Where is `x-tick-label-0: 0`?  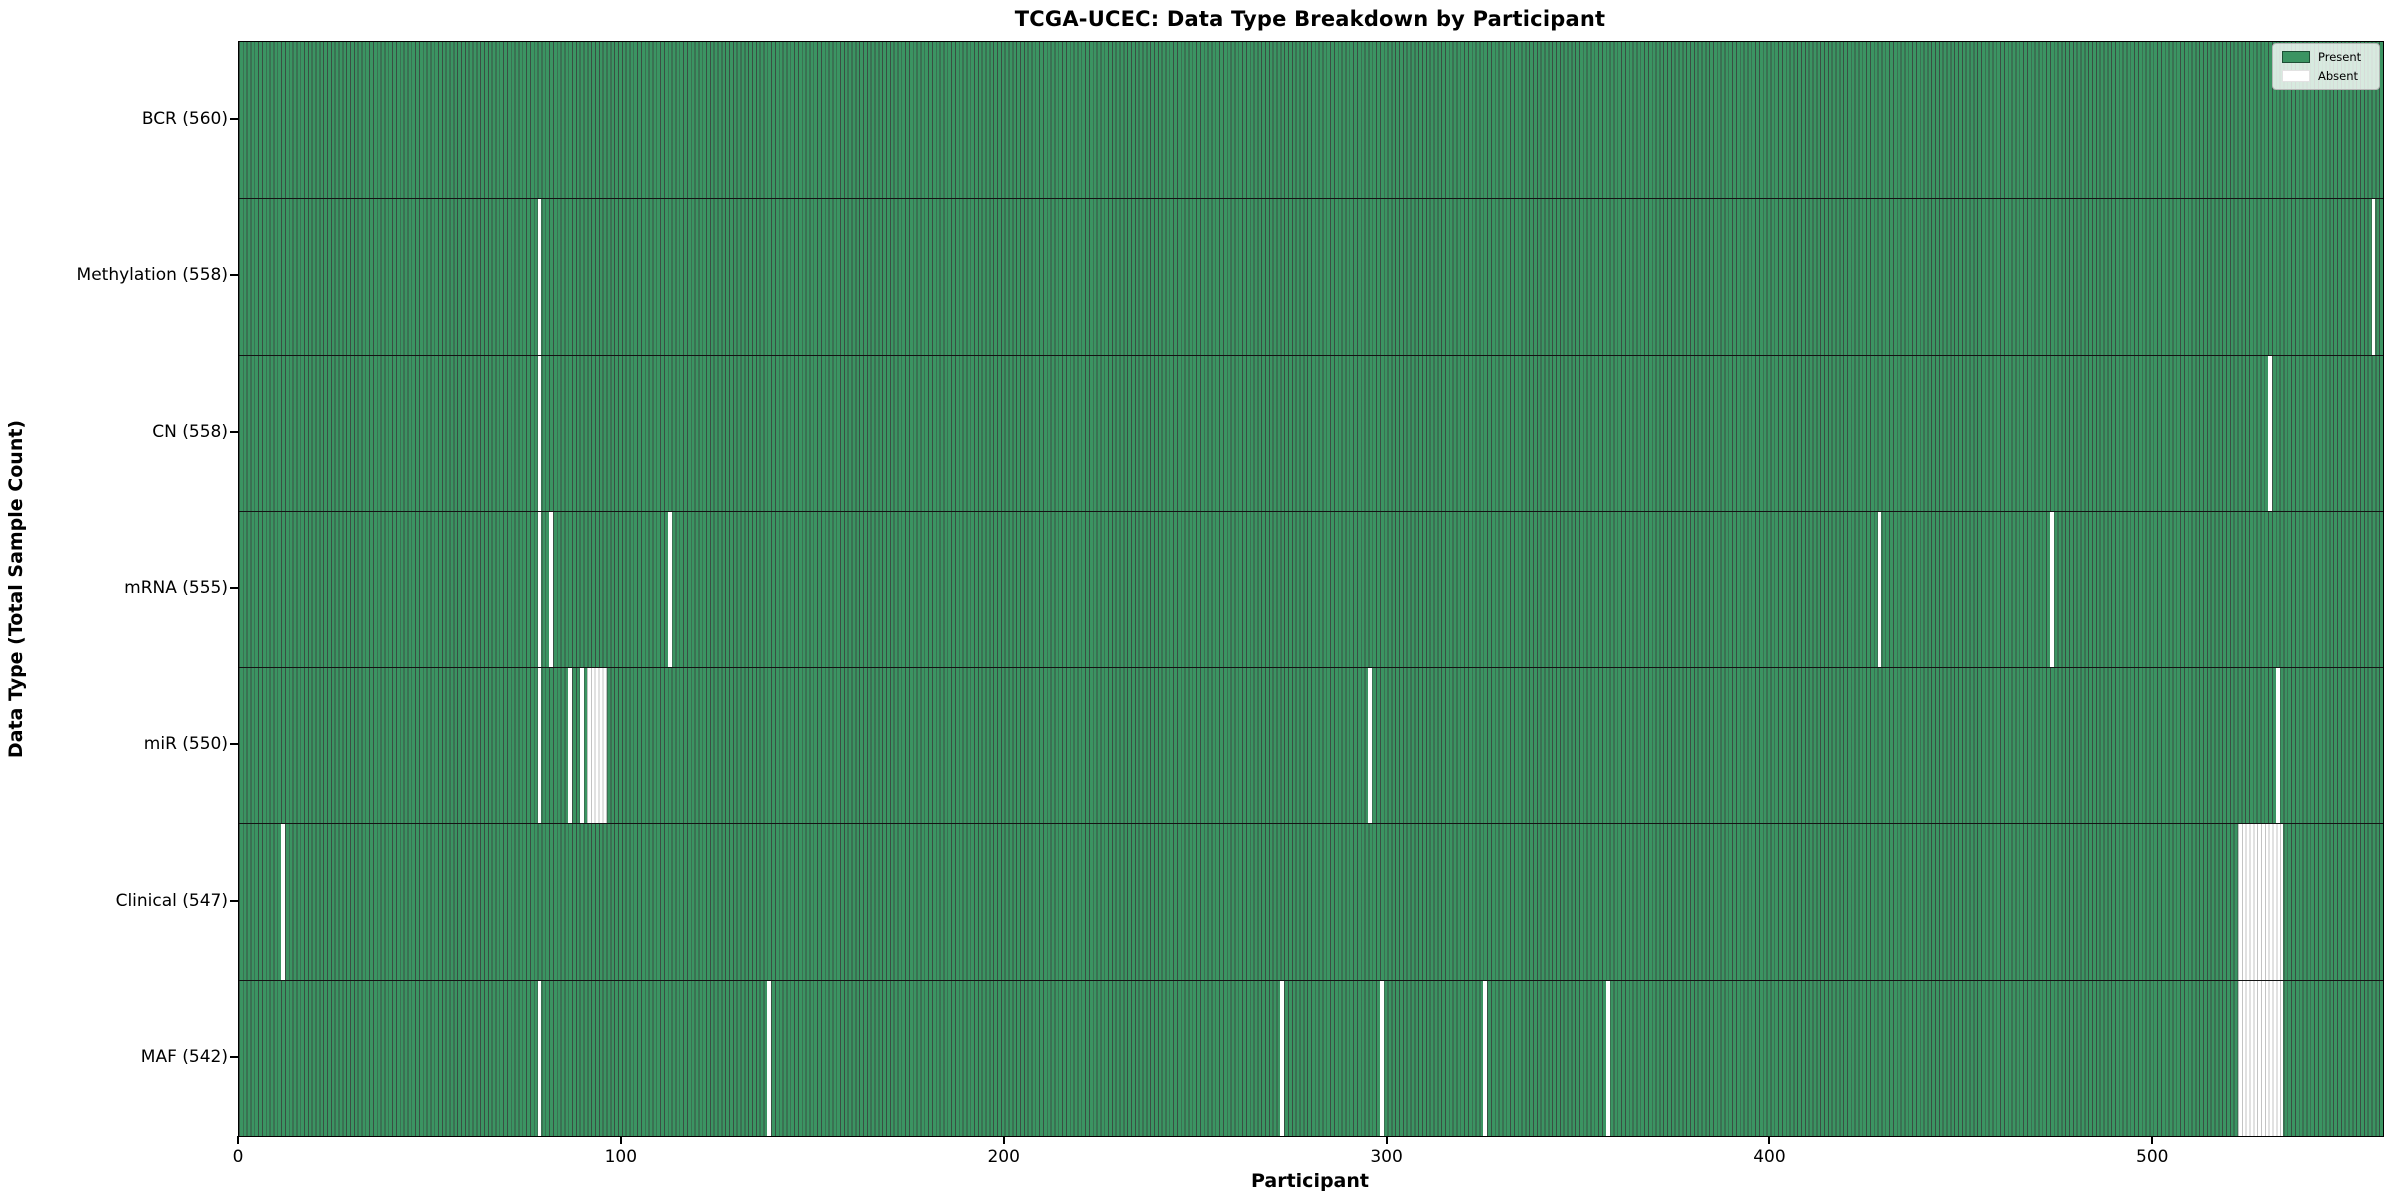
x-tick-label-0: 0 is located at coordinates (238, 1157).